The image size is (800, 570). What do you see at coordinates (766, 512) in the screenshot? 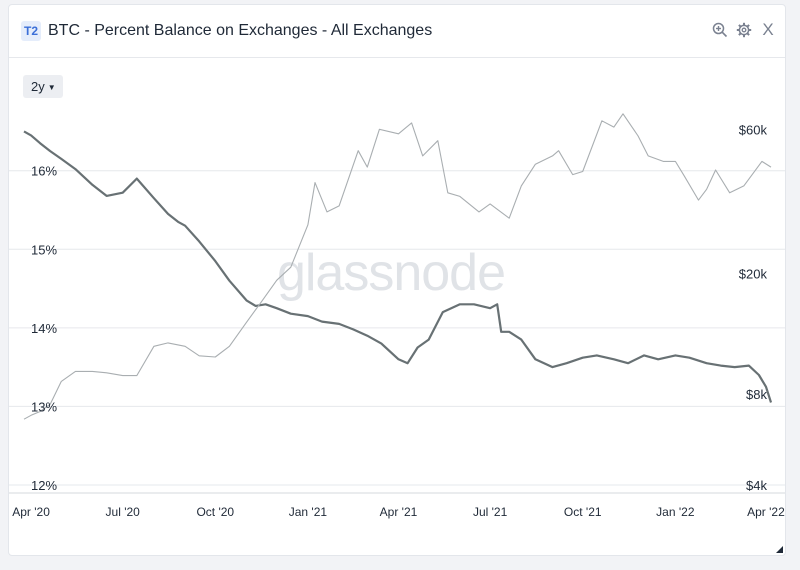
I see `x-tick-label: Apr '22` at bounding box center [766, 512].